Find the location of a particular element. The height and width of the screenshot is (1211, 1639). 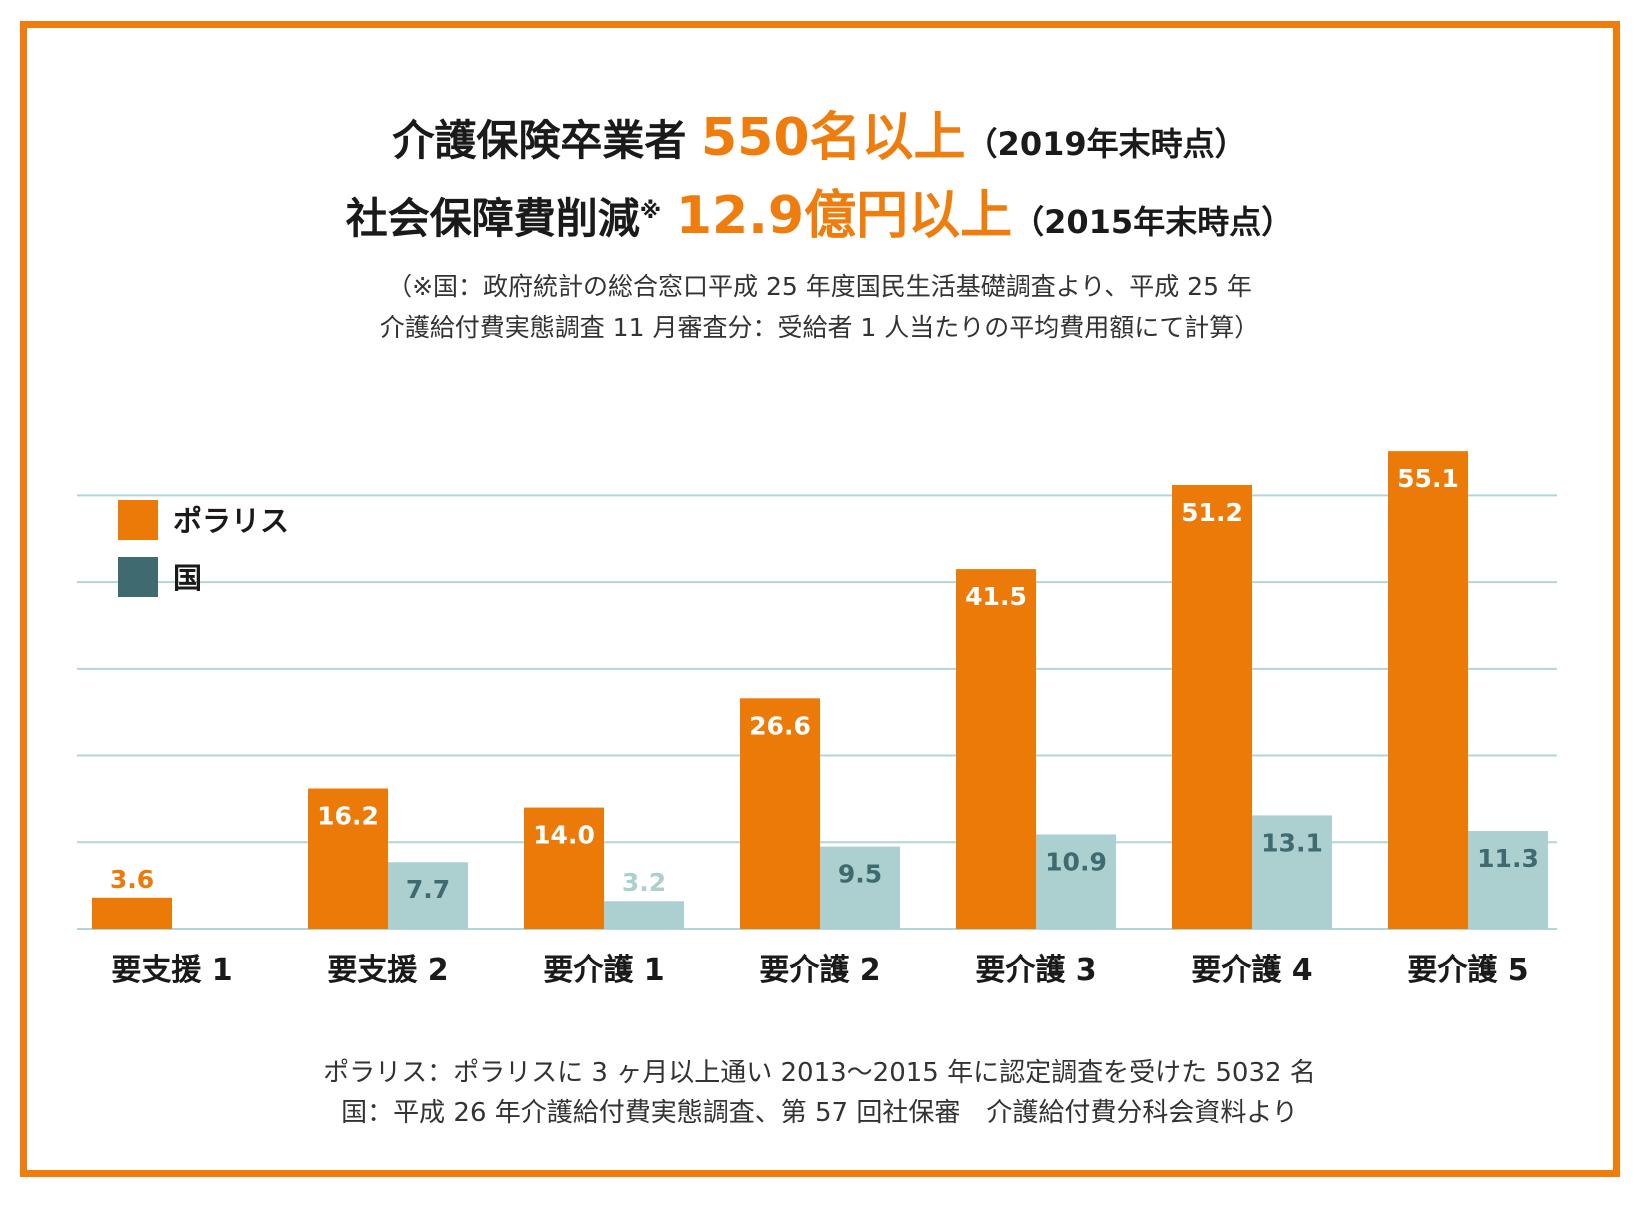

legend-label: 国 is located at coordinates (187, 578).